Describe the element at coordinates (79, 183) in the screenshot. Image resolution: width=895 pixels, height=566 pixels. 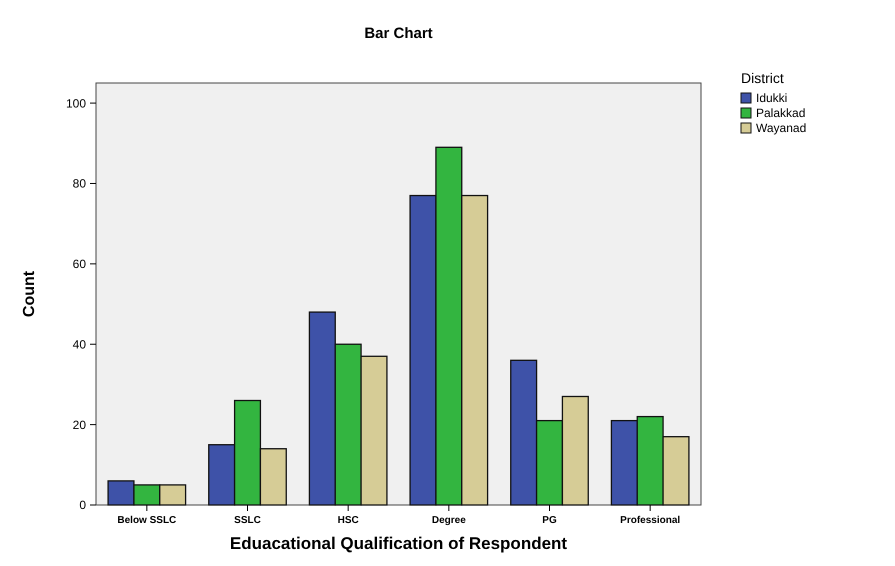
I see `y-tick-label: 80` at that location.